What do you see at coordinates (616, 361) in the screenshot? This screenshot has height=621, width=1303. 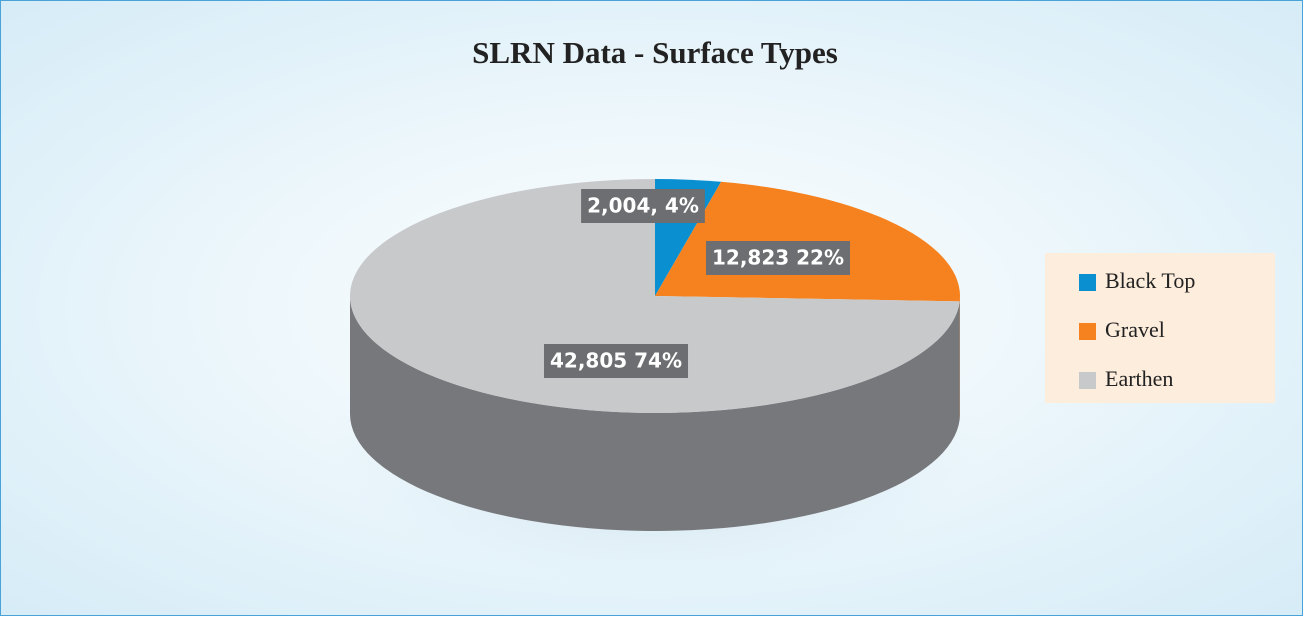 I see `data-label: 42,805 74%` at bounding box center [616, 361].